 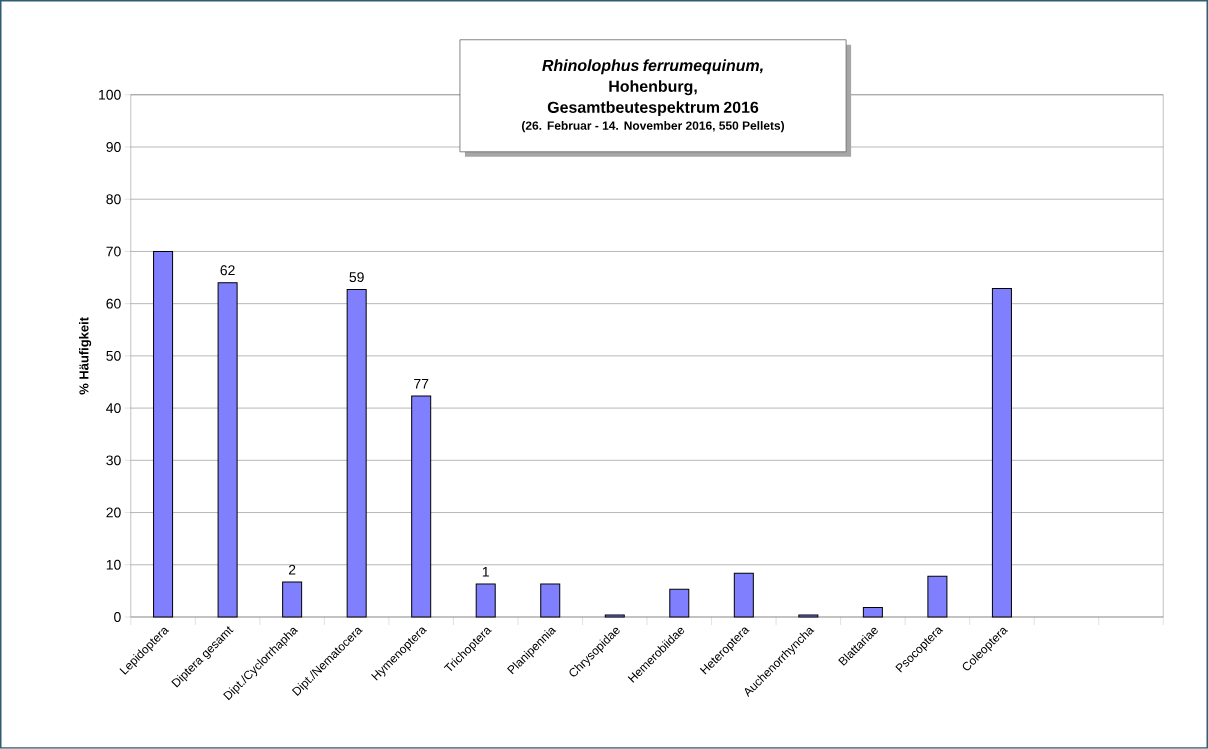 I want to click on y-tick-label: 10, so click(x=113, y=564).